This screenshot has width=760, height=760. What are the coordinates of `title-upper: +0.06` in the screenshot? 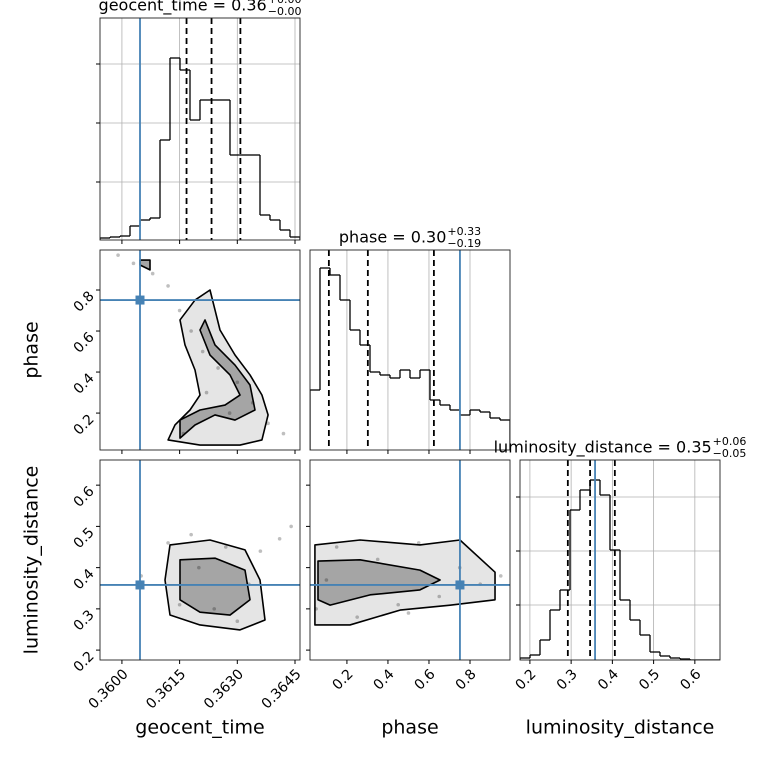 It's located at (730, 441).